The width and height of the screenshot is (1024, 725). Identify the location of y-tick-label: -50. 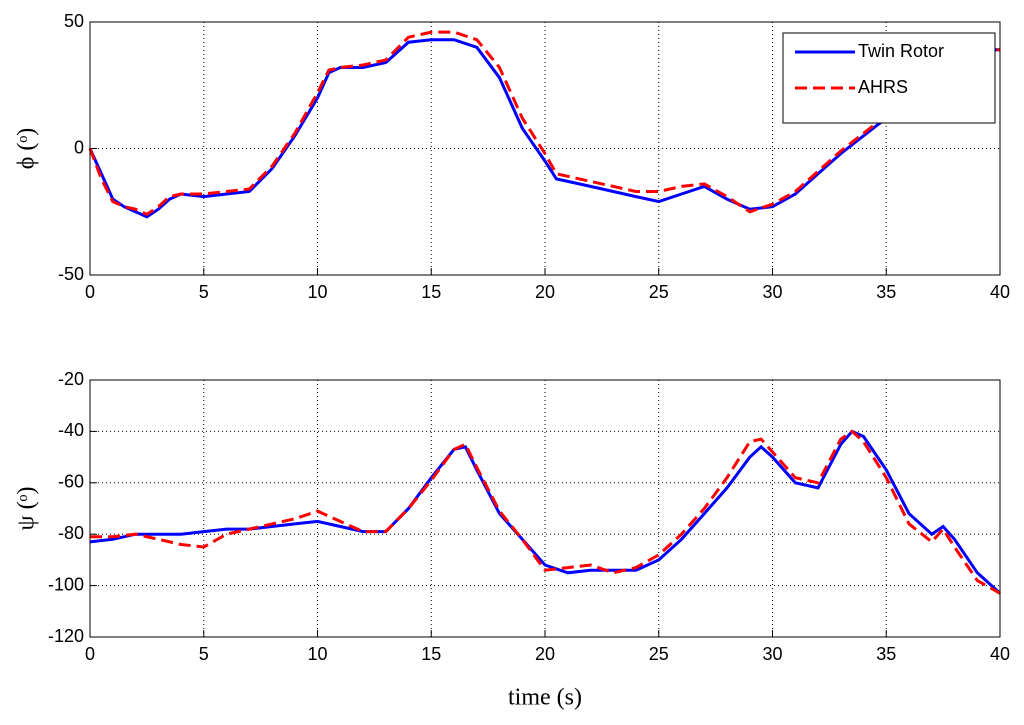
(71, 274).